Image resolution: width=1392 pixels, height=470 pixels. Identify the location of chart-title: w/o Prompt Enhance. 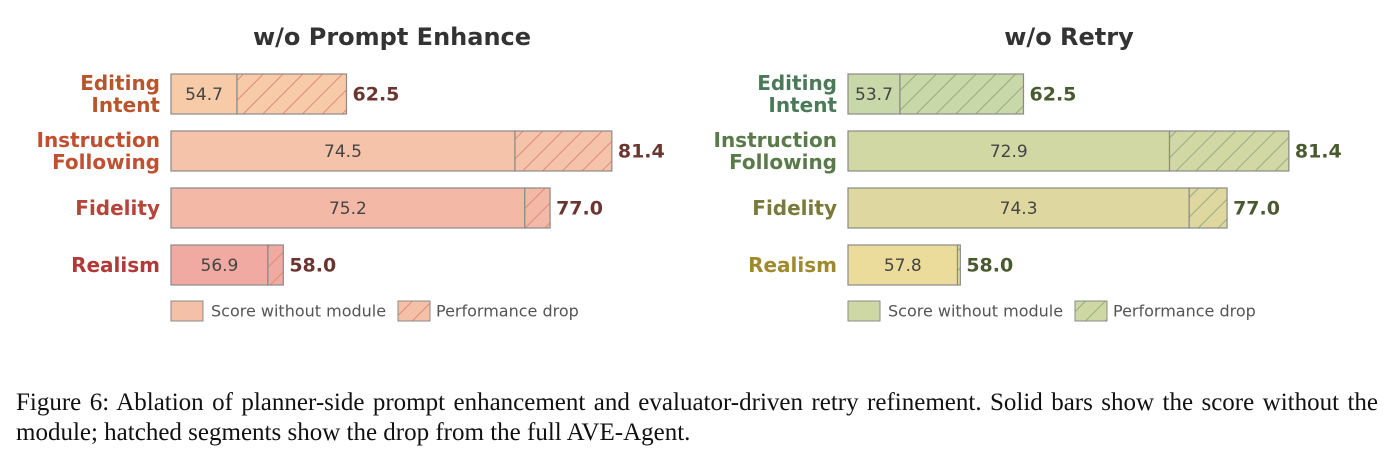
(392, 37).